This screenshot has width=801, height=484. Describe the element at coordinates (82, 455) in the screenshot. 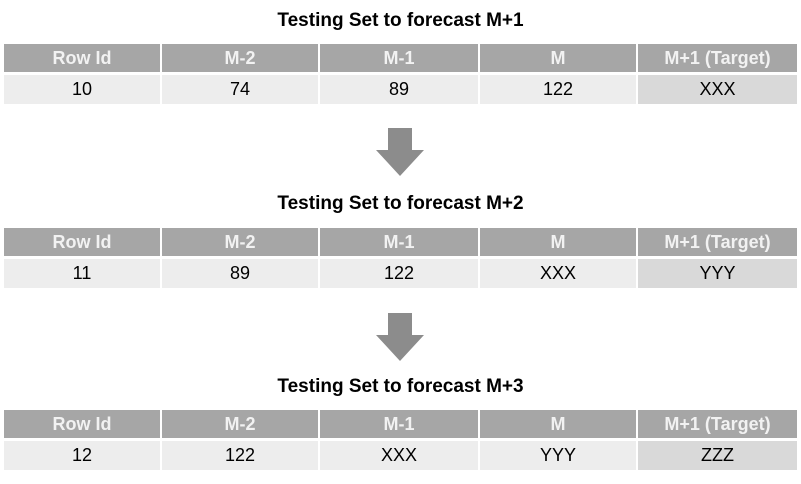

I see `table-cell: 12` at that location.